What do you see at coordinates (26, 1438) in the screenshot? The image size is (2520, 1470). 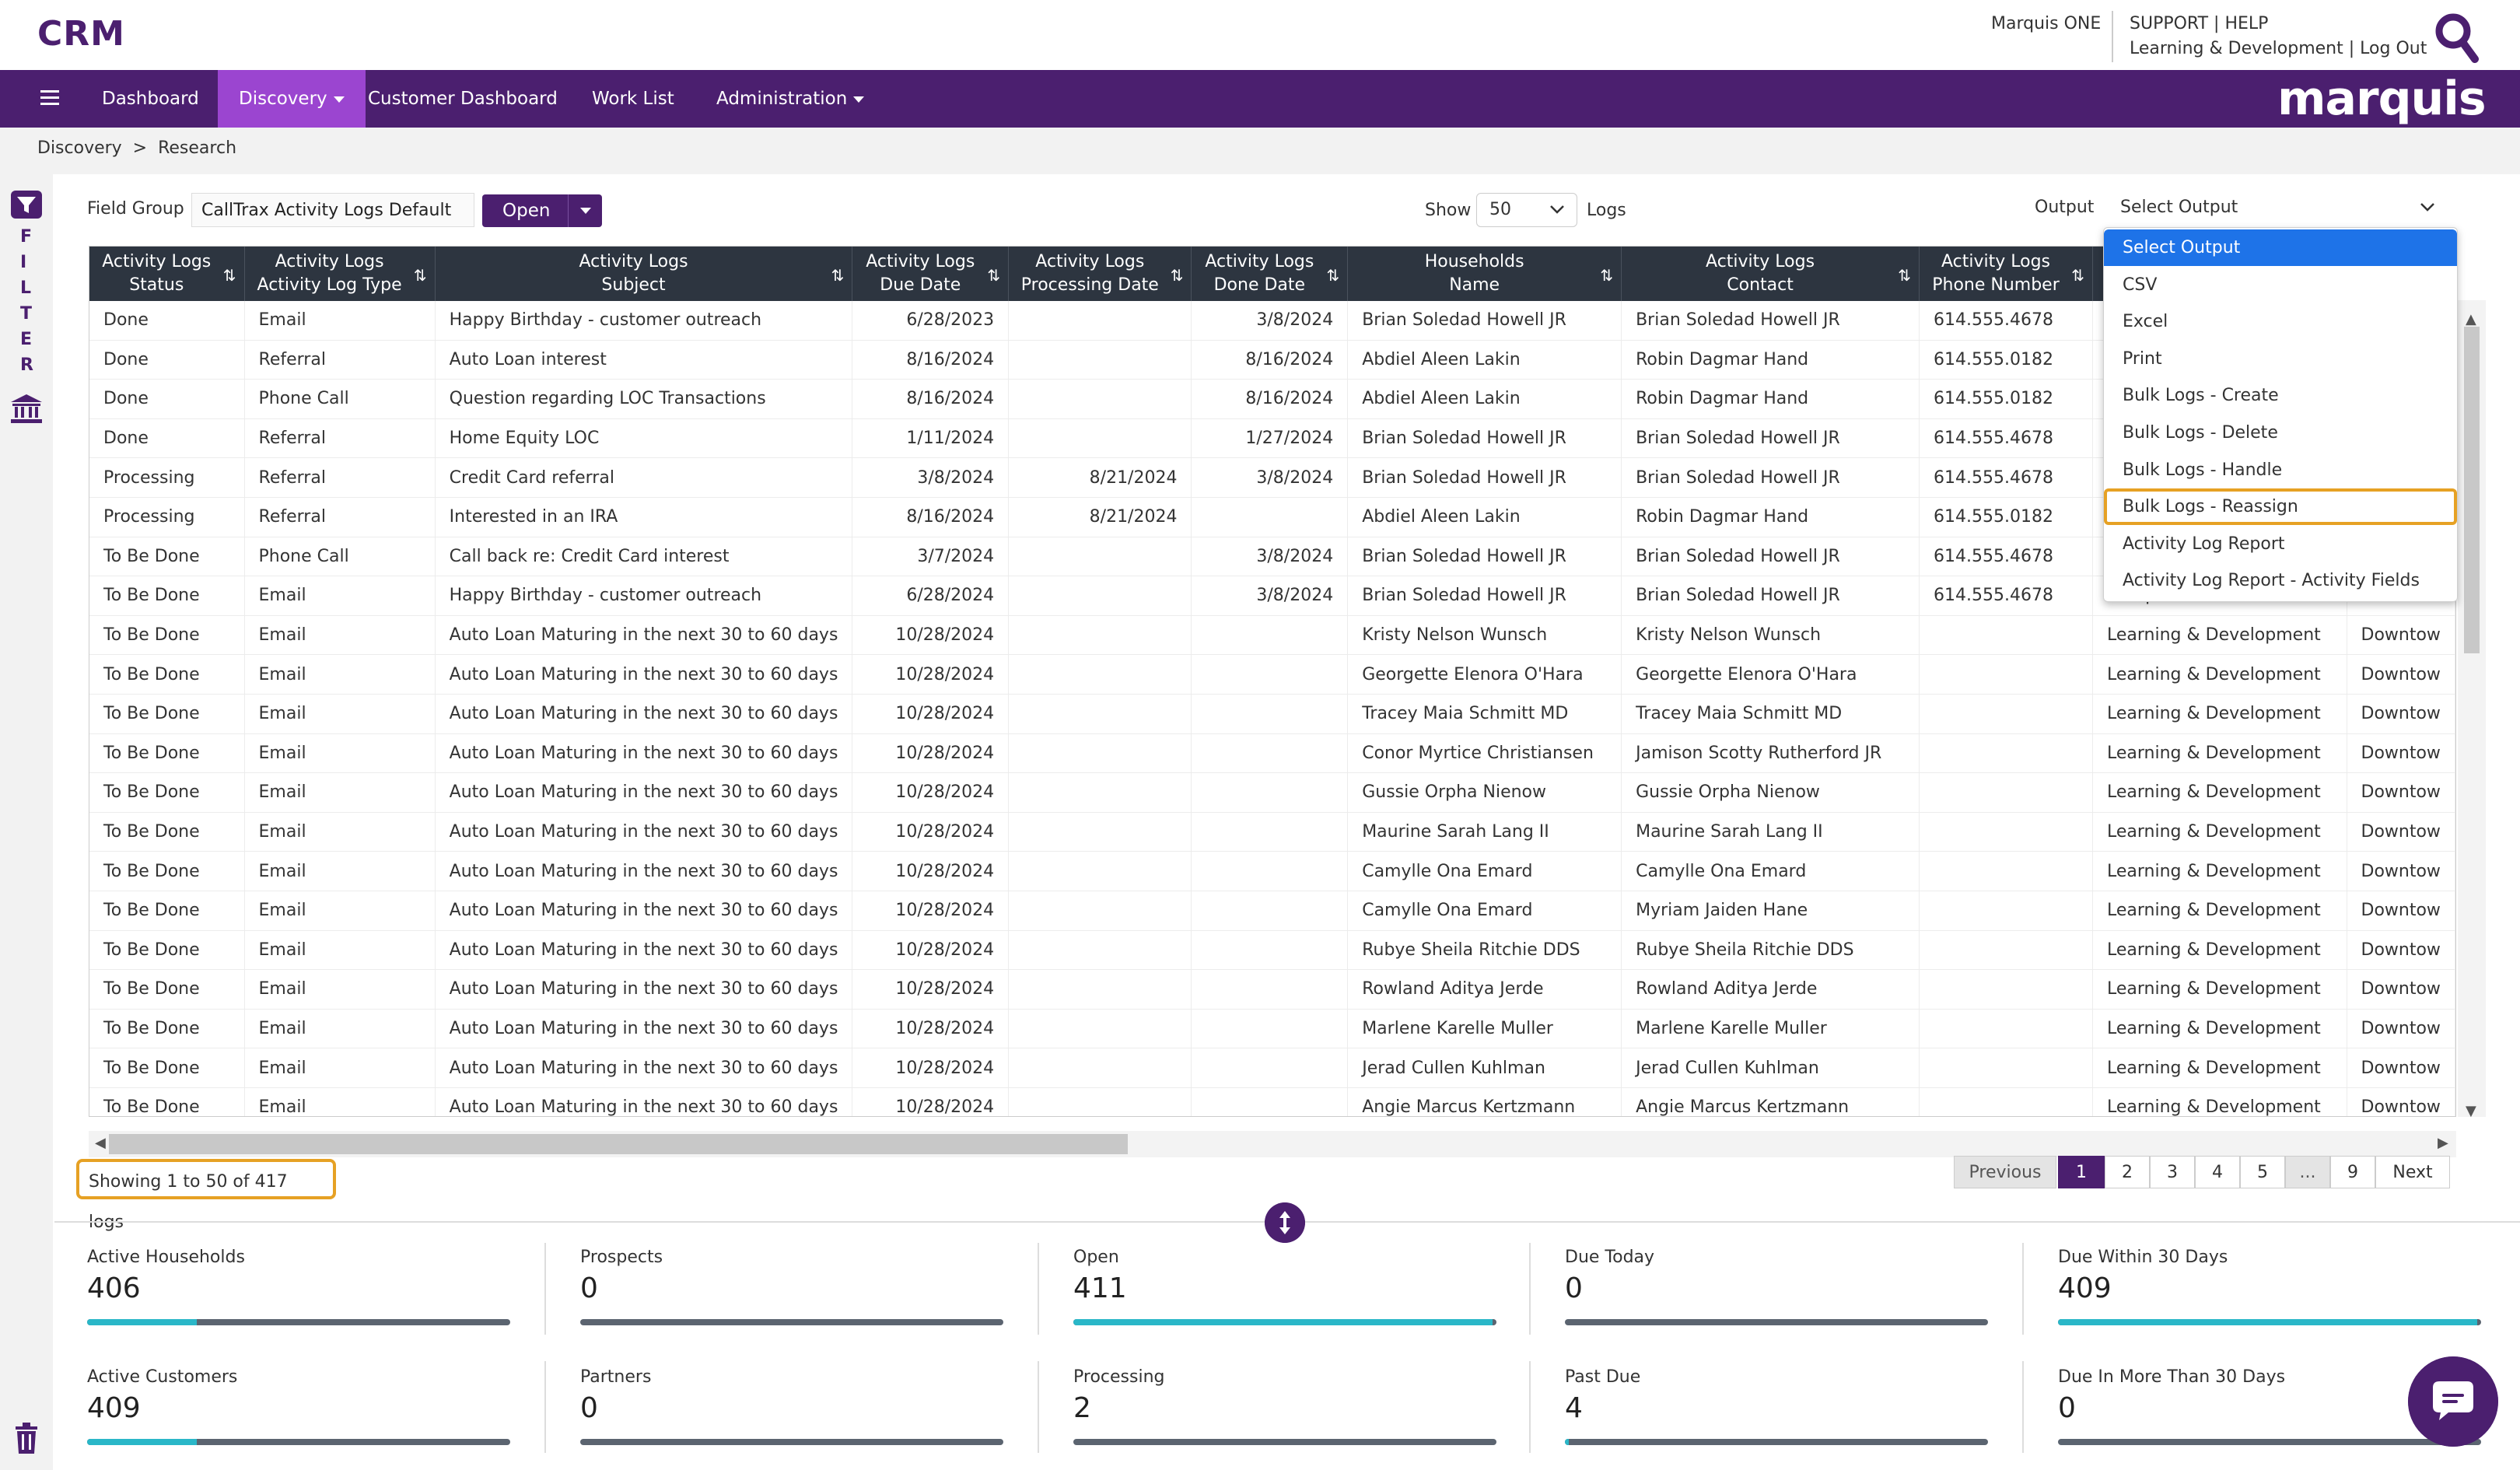 I see `trash-icon` at bounding box center [26, 1438].